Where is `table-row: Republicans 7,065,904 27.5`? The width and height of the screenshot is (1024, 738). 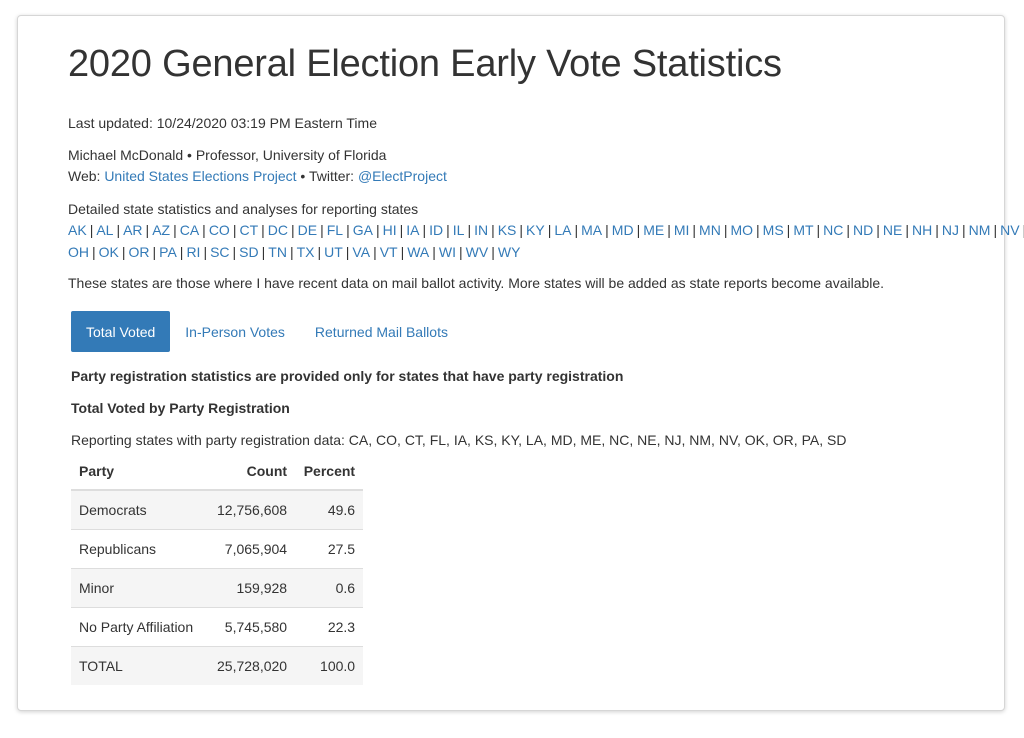
table-row: Republicans 7,065,904 27.5 is located at coordinates (217, 549).